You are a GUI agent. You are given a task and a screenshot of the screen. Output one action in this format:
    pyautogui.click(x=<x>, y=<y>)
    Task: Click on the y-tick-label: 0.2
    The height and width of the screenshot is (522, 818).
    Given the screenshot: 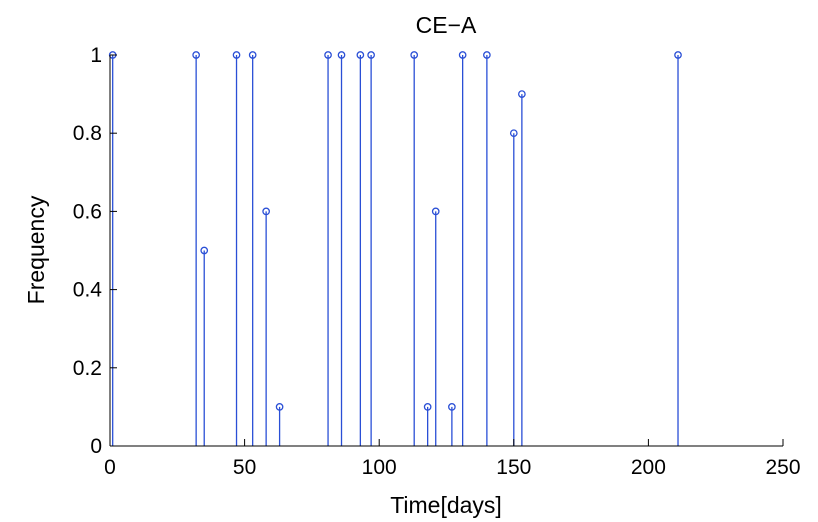 What is the action you would take?
    pyautogui.click(x=87, y=368)
    